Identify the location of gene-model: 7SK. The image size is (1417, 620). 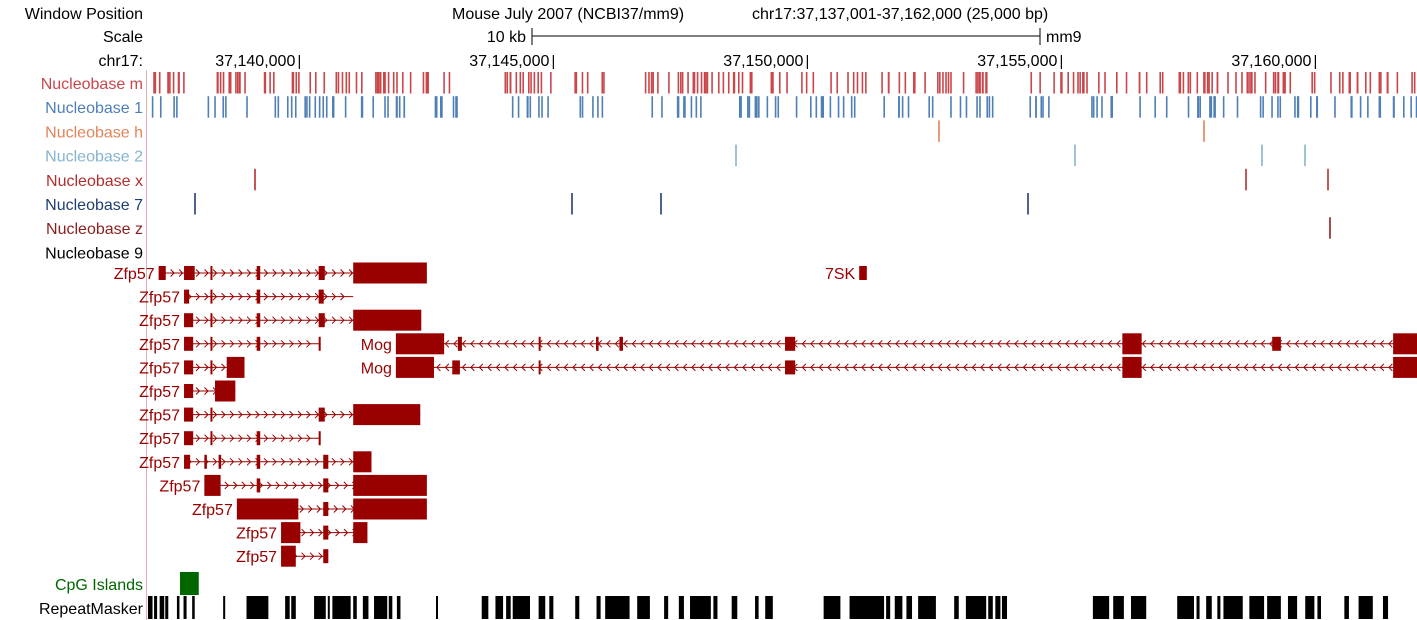
(846, 274).